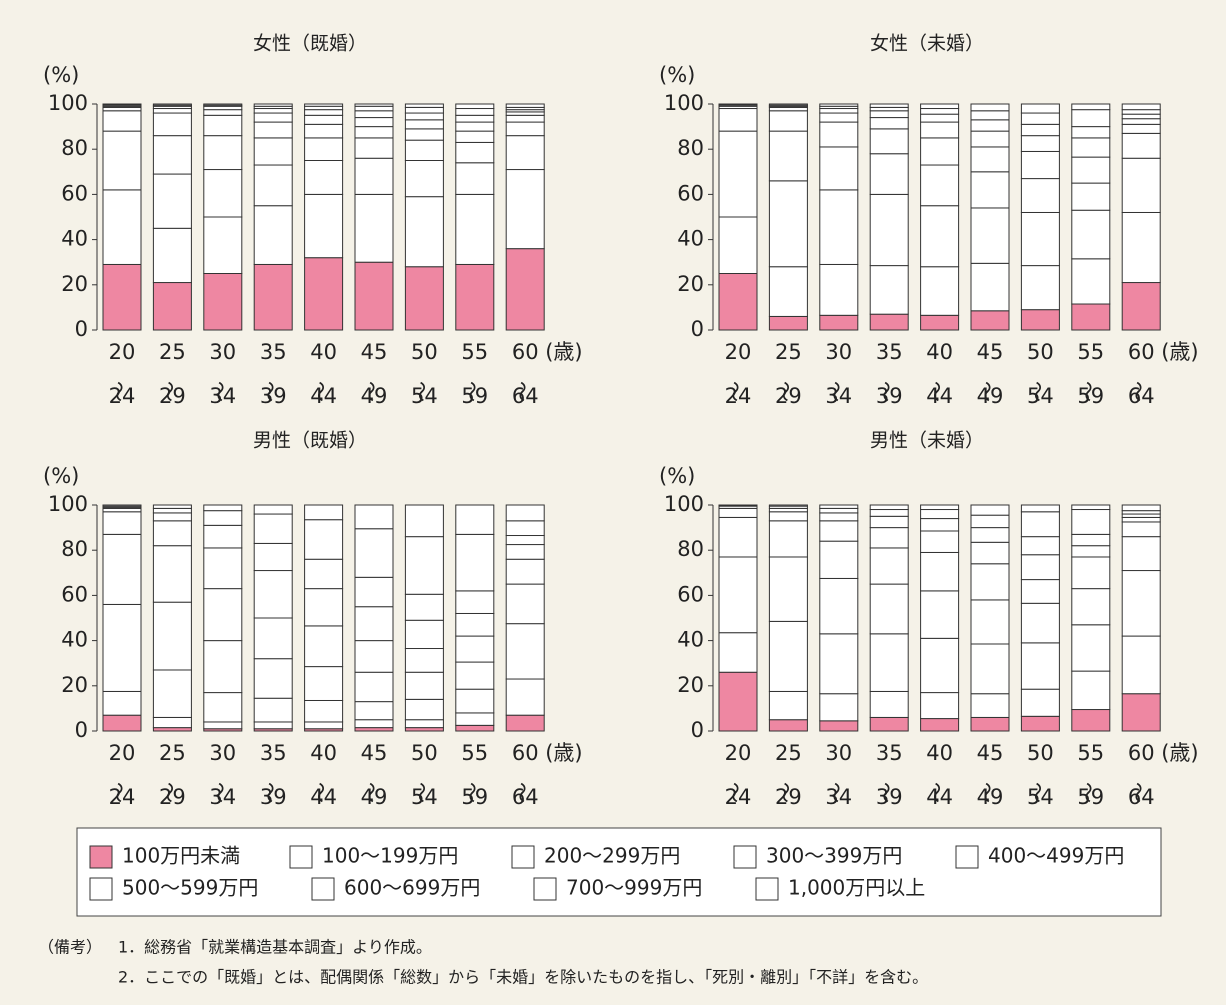 This screenshot has width=1226, height=1005. I want to click on notes-label: （備考）, so click(70, 947).